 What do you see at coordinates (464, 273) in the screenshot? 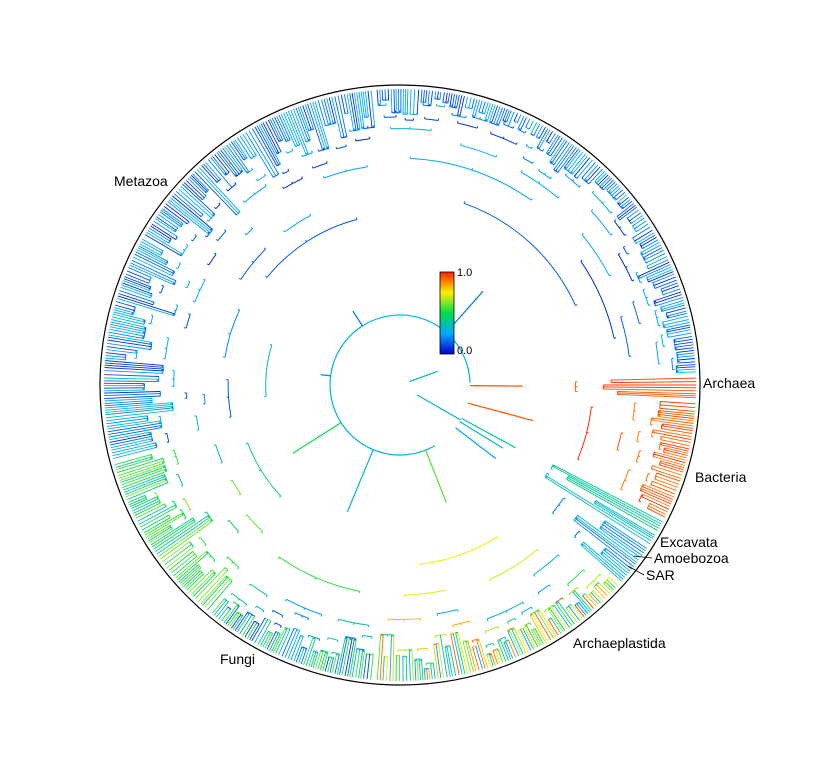
I see `scale-max-label: 1.0` at bounding box center [464, 273].